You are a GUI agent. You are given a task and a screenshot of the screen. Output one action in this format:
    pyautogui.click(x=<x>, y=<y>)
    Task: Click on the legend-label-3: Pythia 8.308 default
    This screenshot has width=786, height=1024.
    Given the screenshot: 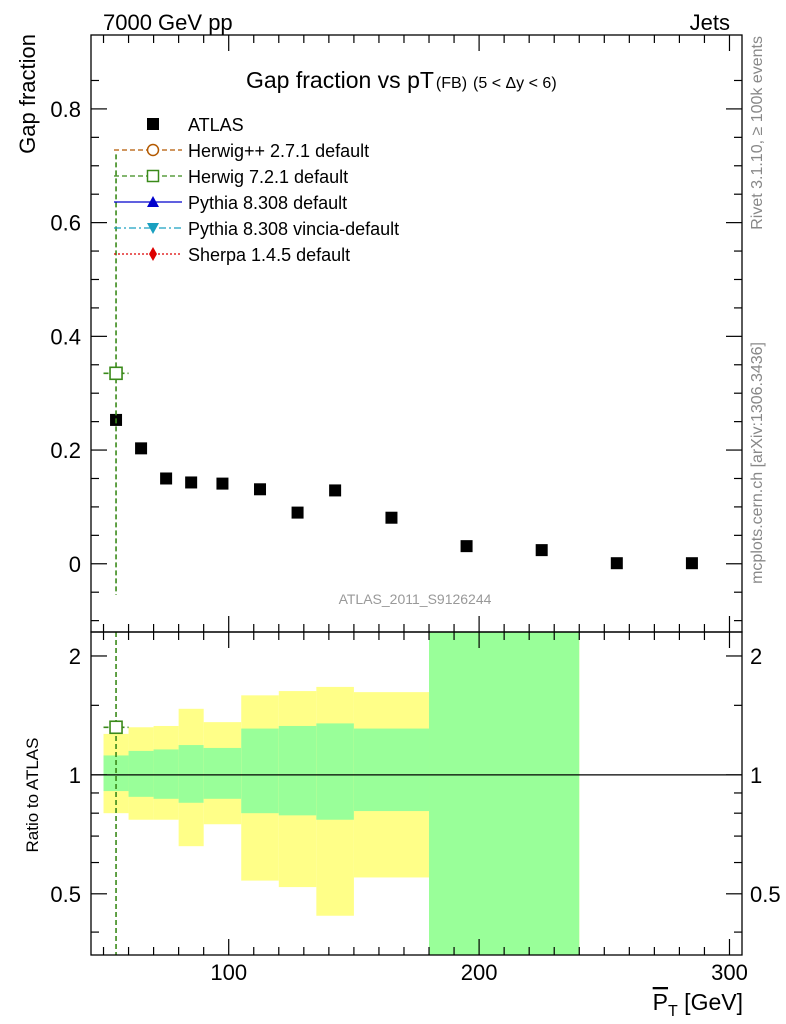 What is the action you would take?
    pyautogui.click(x=267, y=203)
    